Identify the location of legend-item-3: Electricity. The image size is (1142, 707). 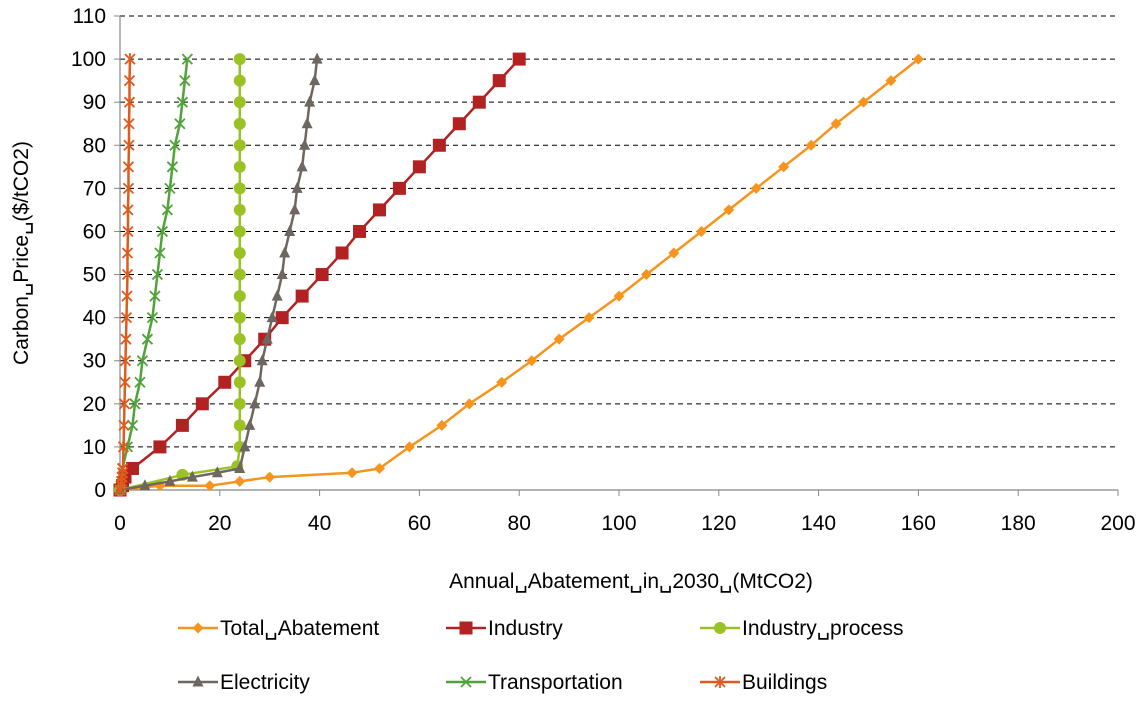
(244, 682).